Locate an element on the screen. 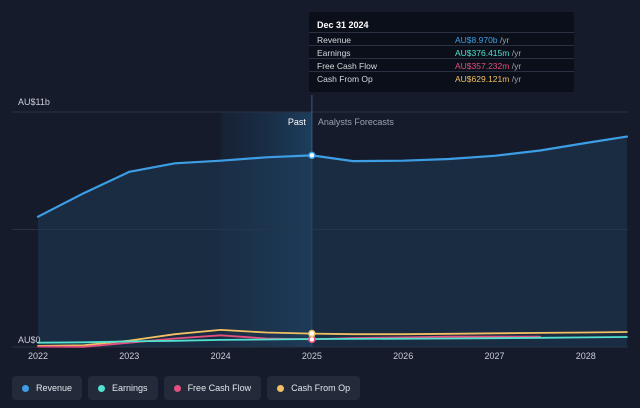  x-tick-label: 2026 is located at coordinates (403, 356).